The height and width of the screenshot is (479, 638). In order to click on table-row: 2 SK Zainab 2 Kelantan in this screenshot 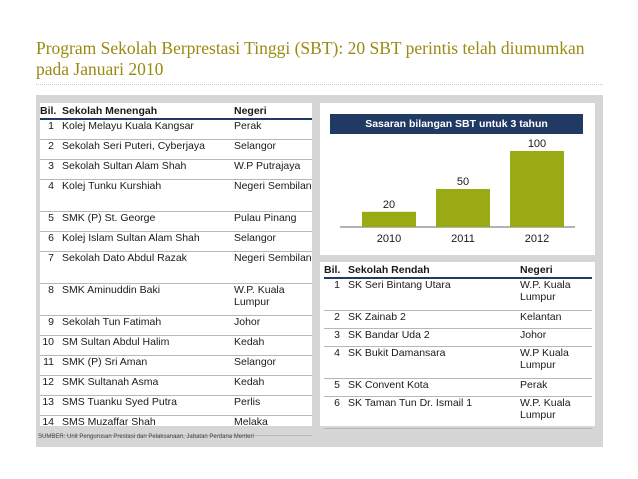, I will do `click(458, 319)`.